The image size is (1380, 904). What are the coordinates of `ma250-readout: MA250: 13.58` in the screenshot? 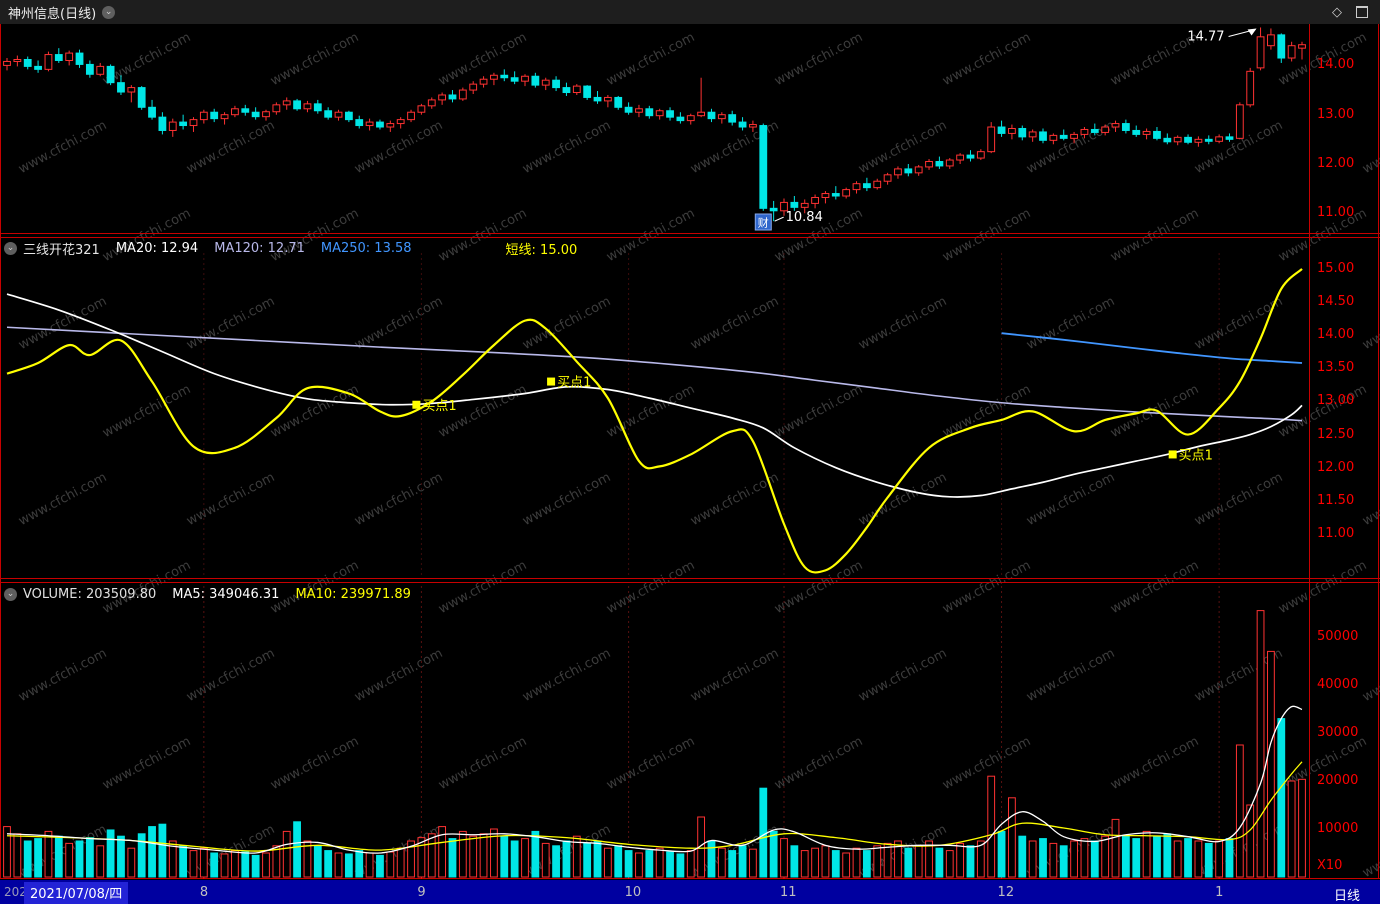 It's located at (366, 248).